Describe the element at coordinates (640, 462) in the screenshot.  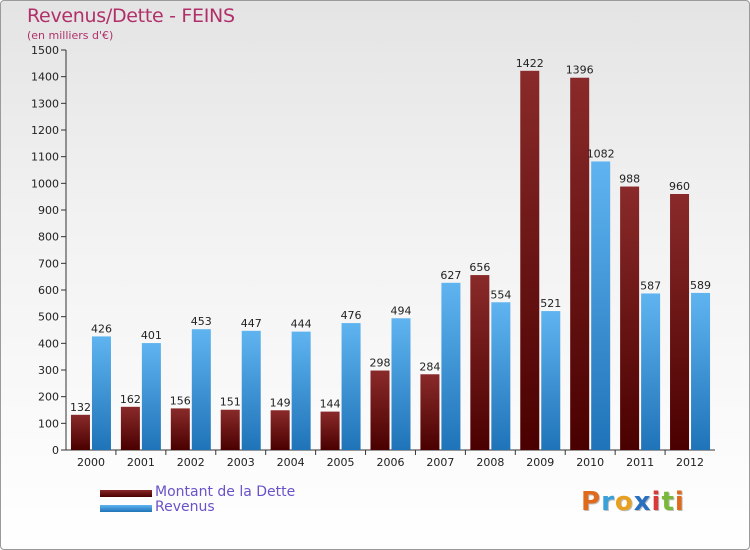
I see `x-tick-label: 2011` at that location.